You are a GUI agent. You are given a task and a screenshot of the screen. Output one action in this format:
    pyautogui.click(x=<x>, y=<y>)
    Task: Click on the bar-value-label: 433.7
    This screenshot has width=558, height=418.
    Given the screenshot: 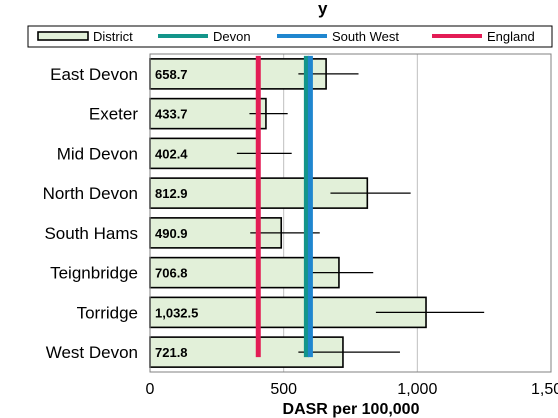 What is the action you would take?
    pyautogui.click(x=171, y=114)
    